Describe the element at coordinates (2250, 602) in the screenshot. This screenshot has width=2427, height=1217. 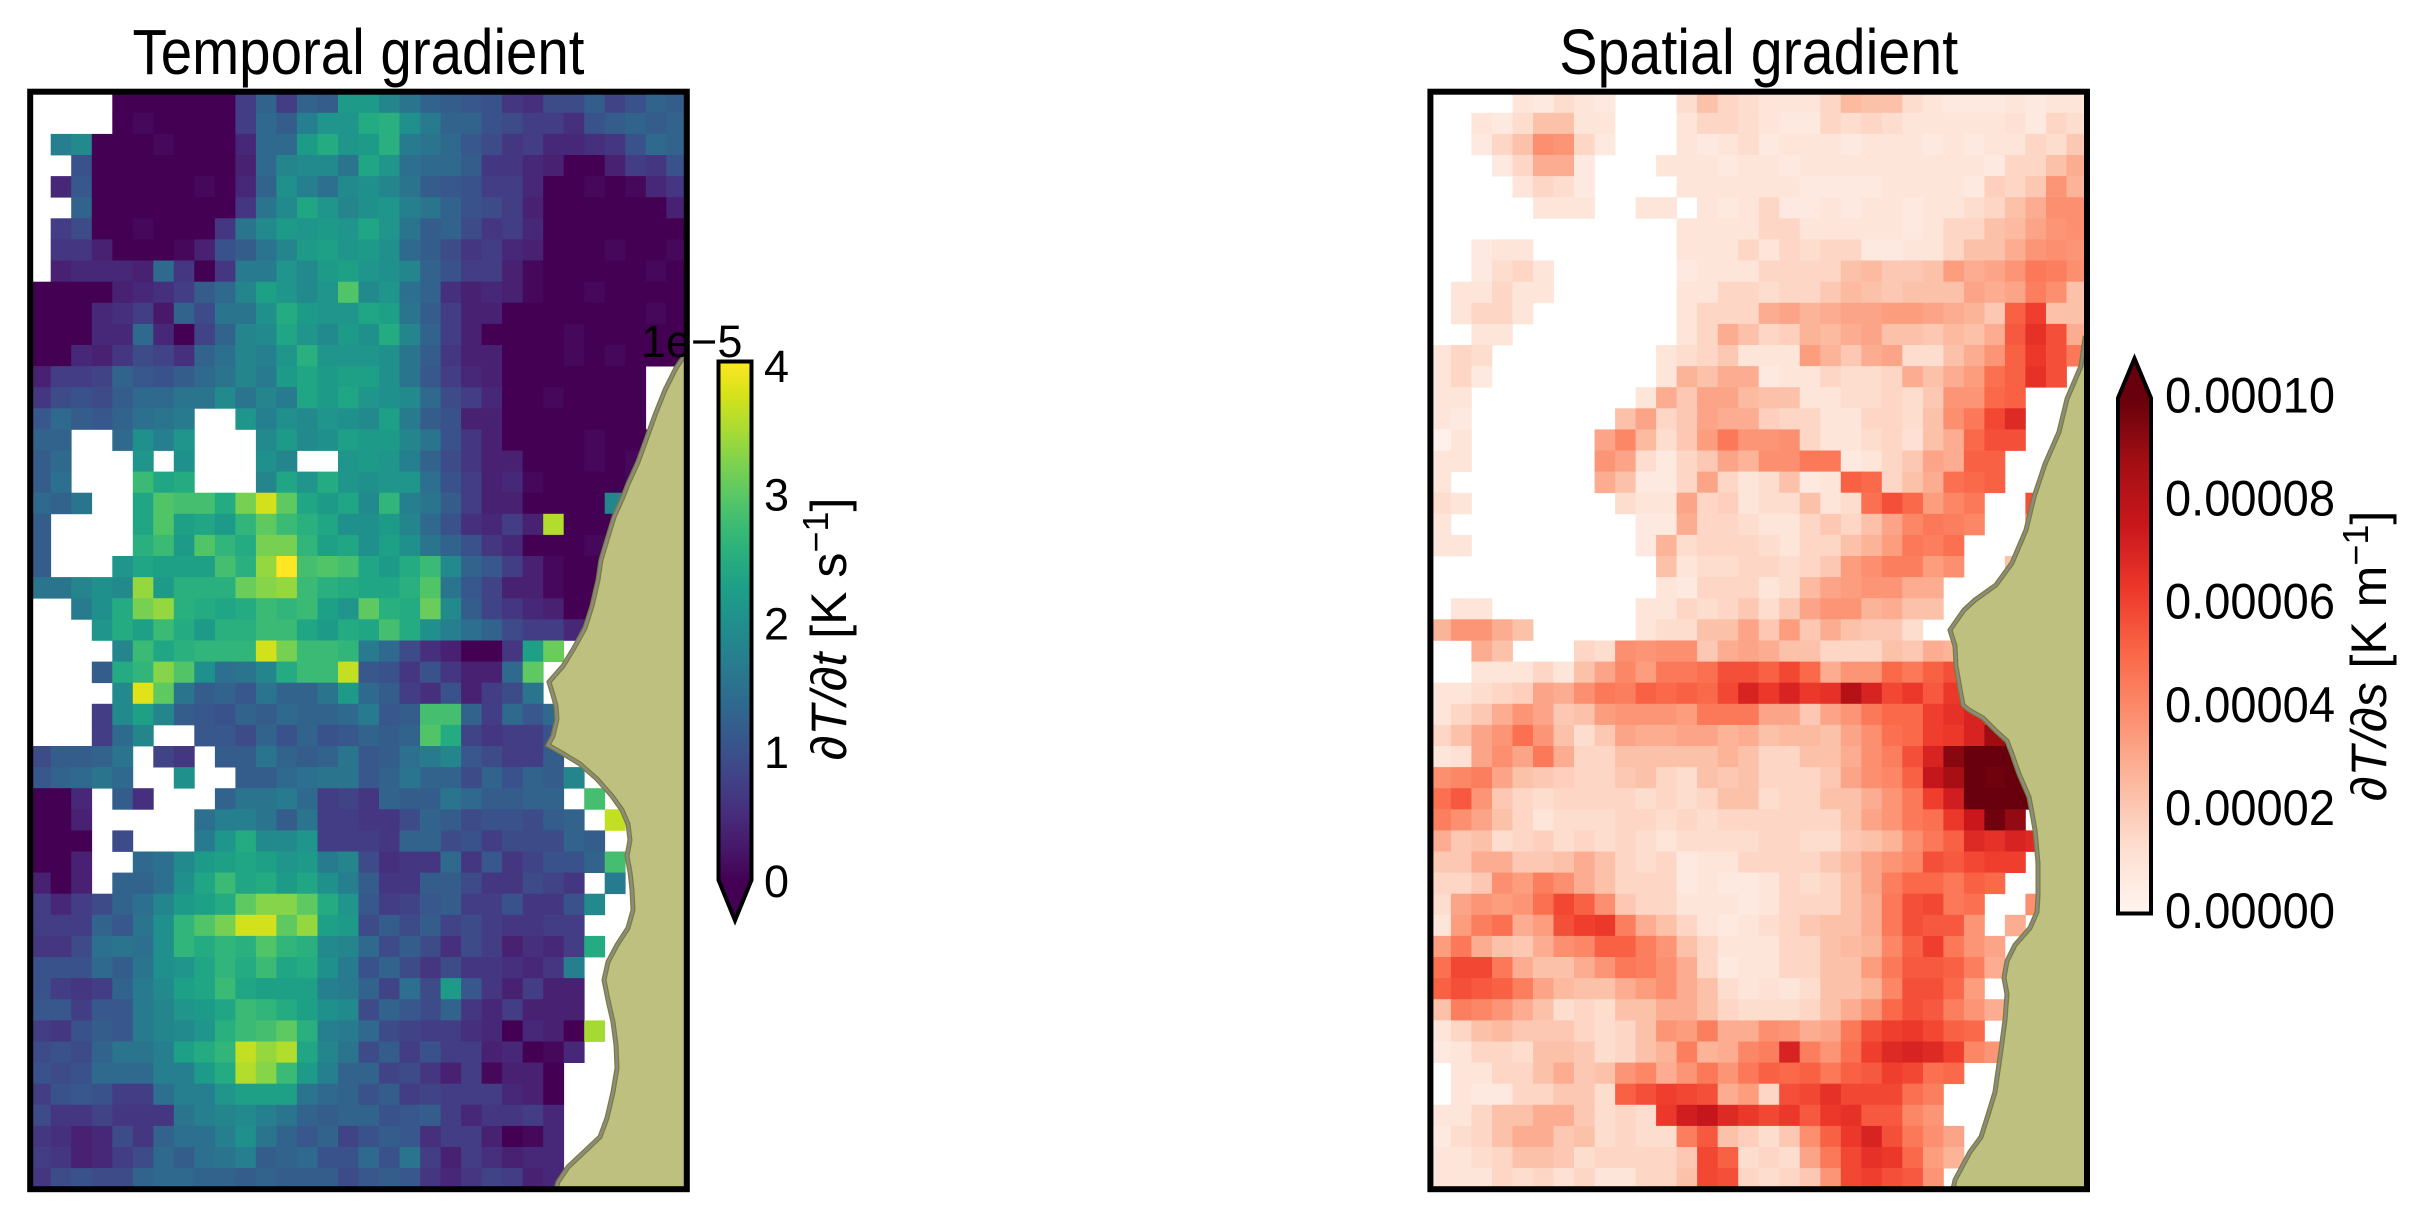
I see `svg-text: 0.00006` at that location.